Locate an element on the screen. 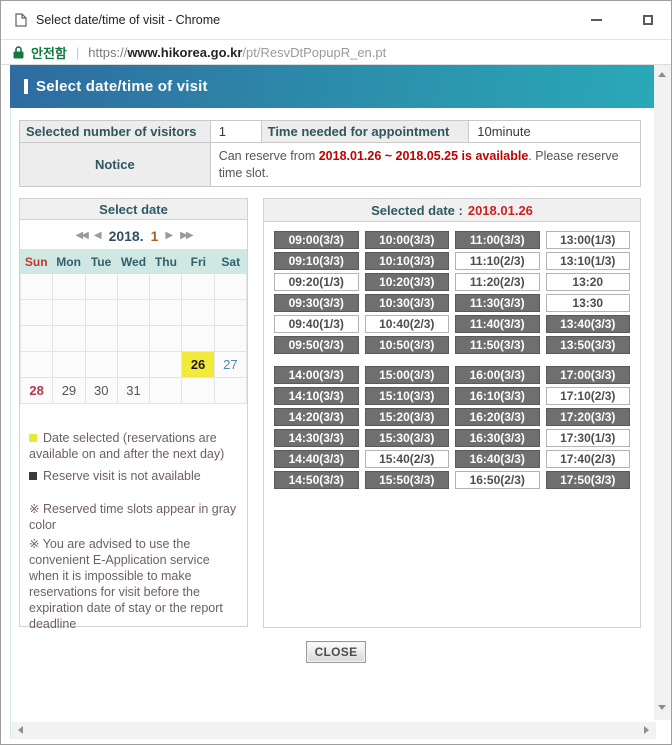 This screenshot has width=672, height=745. time-slot-11:10: 11:10(2/3) is located at coordinates (497, 261).